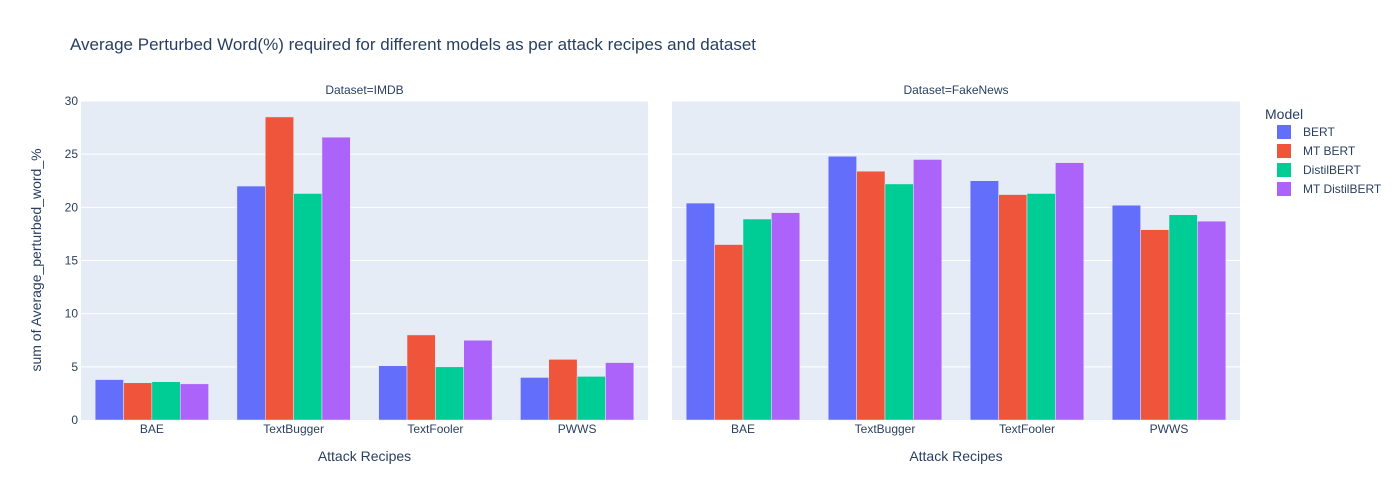  What do you see at coordinates (1284, 114) in the screenshot?
I see `legend-title: Model` at bounding box center [1284, 114].